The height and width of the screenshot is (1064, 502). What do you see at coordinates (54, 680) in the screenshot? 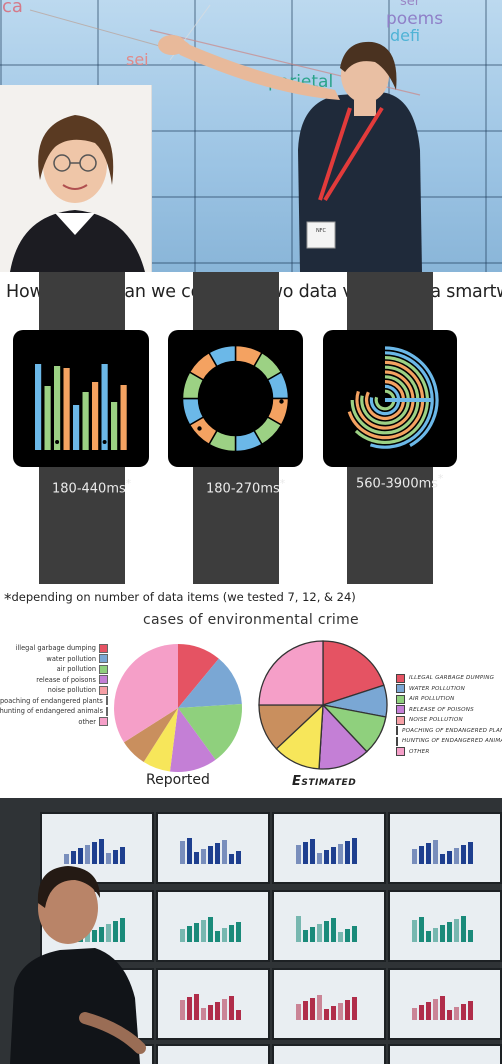
I see `legend-item: release of poisons` at bounding box center [54, 680].